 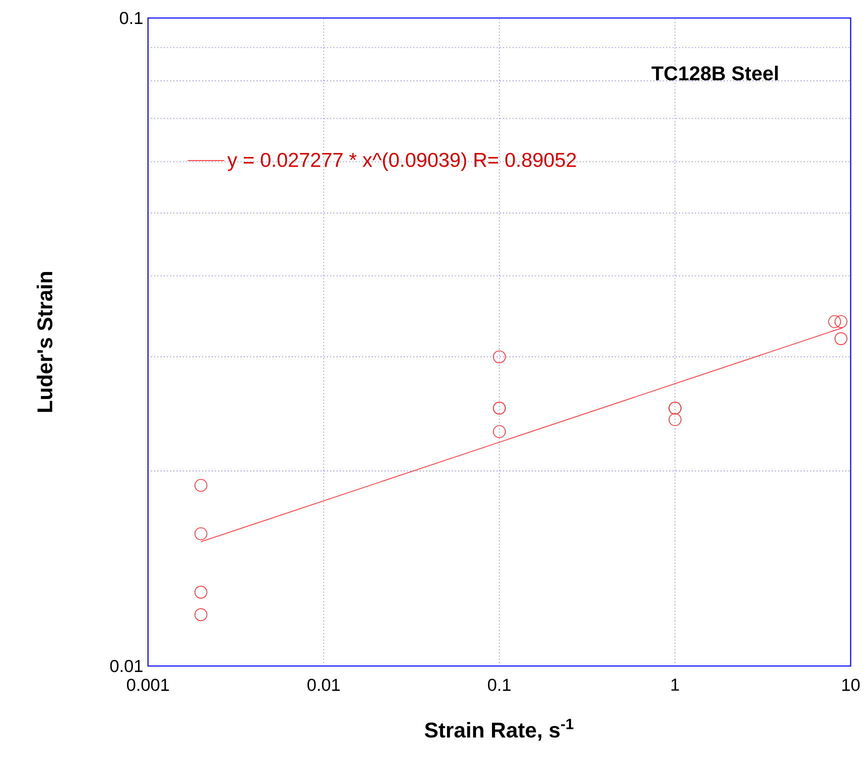 I want to click on y-axis-title: Luder's Strain, so click(x=44, y=342).